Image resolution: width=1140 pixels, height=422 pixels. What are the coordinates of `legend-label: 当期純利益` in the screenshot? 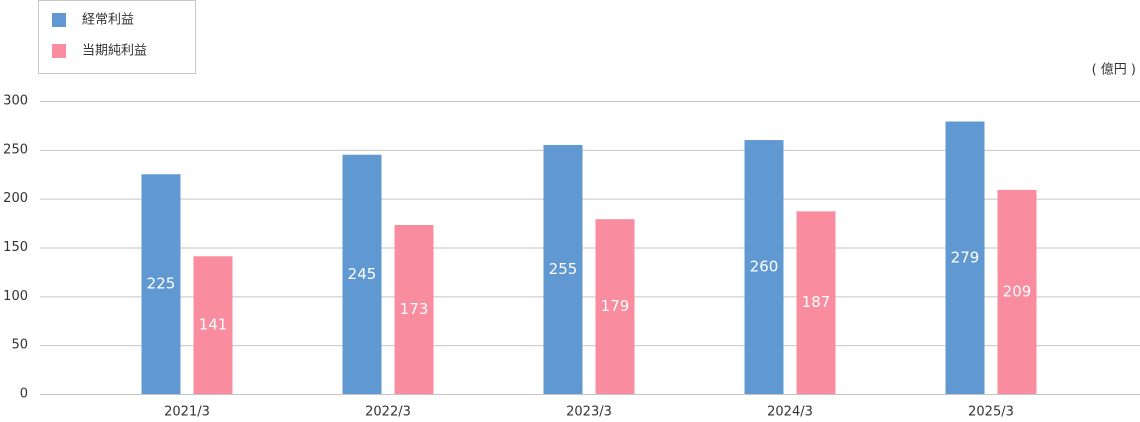 It's located at (114, 51).